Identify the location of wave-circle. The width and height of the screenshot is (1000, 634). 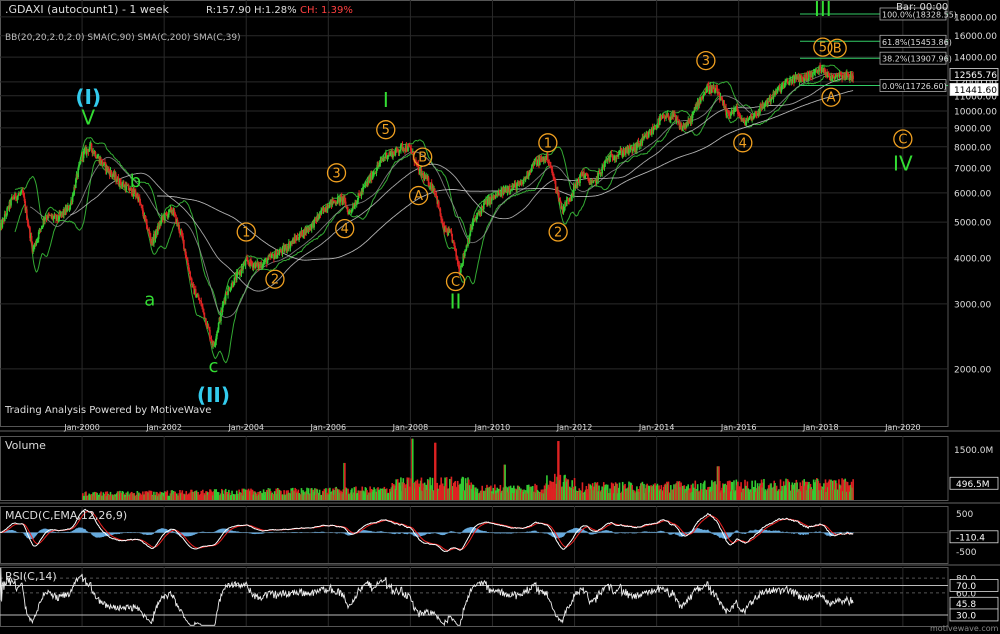
(418, 195).